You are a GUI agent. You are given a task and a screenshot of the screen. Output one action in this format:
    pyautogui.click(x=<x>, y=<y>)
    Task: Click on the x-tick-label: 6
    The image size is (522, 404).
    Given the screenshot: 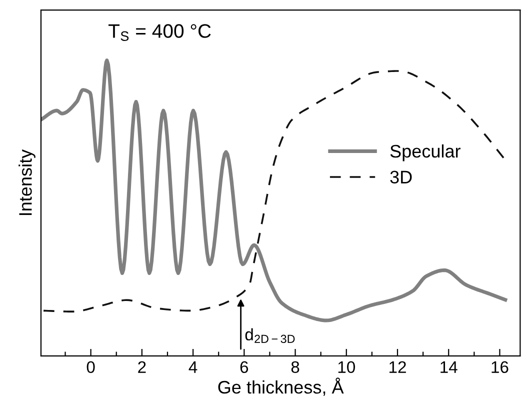 What is the action you would take?
    pyautogui.click(x=244, y=367)
    